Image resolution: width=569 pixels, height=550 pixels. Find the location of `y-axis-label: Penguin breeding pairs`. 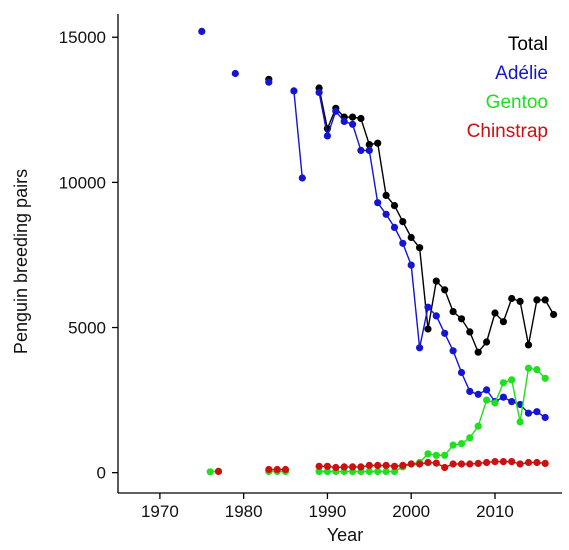

y-axis-label: Penguin breeding pairs is located at coordinates (21, 261).